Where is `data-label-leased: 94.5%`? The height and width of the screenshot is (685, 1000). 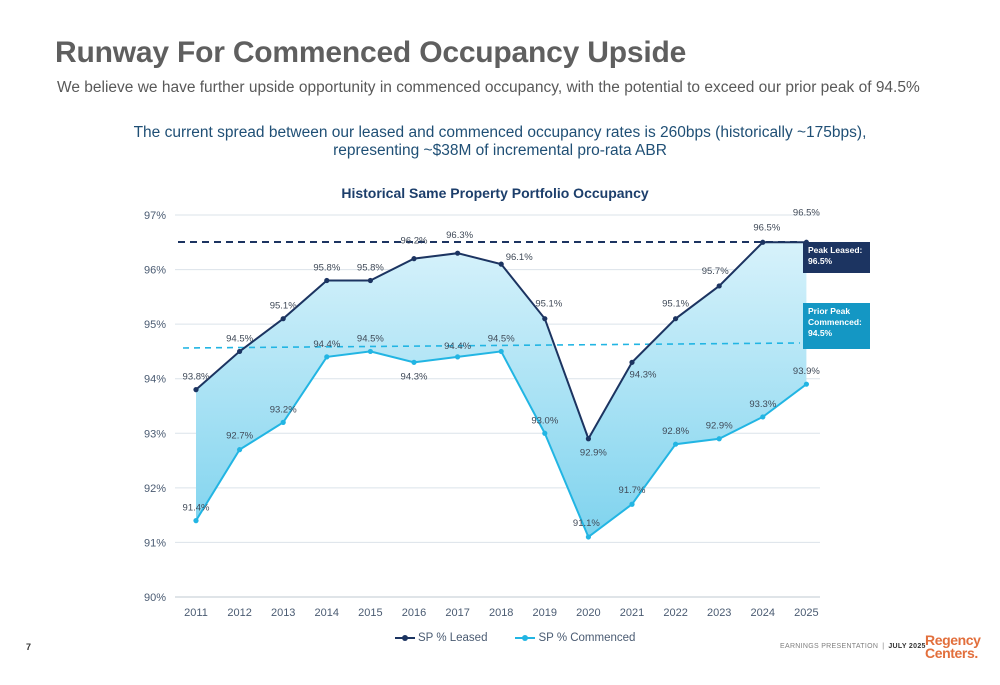 data-label-leased: 94.5% is located at coordinates (239, 338).